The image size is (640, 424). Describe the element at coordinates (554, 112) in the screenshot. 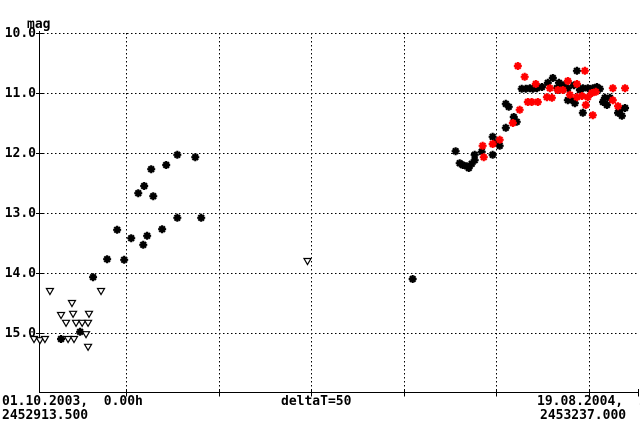

I see `red-star-observations` at that location.